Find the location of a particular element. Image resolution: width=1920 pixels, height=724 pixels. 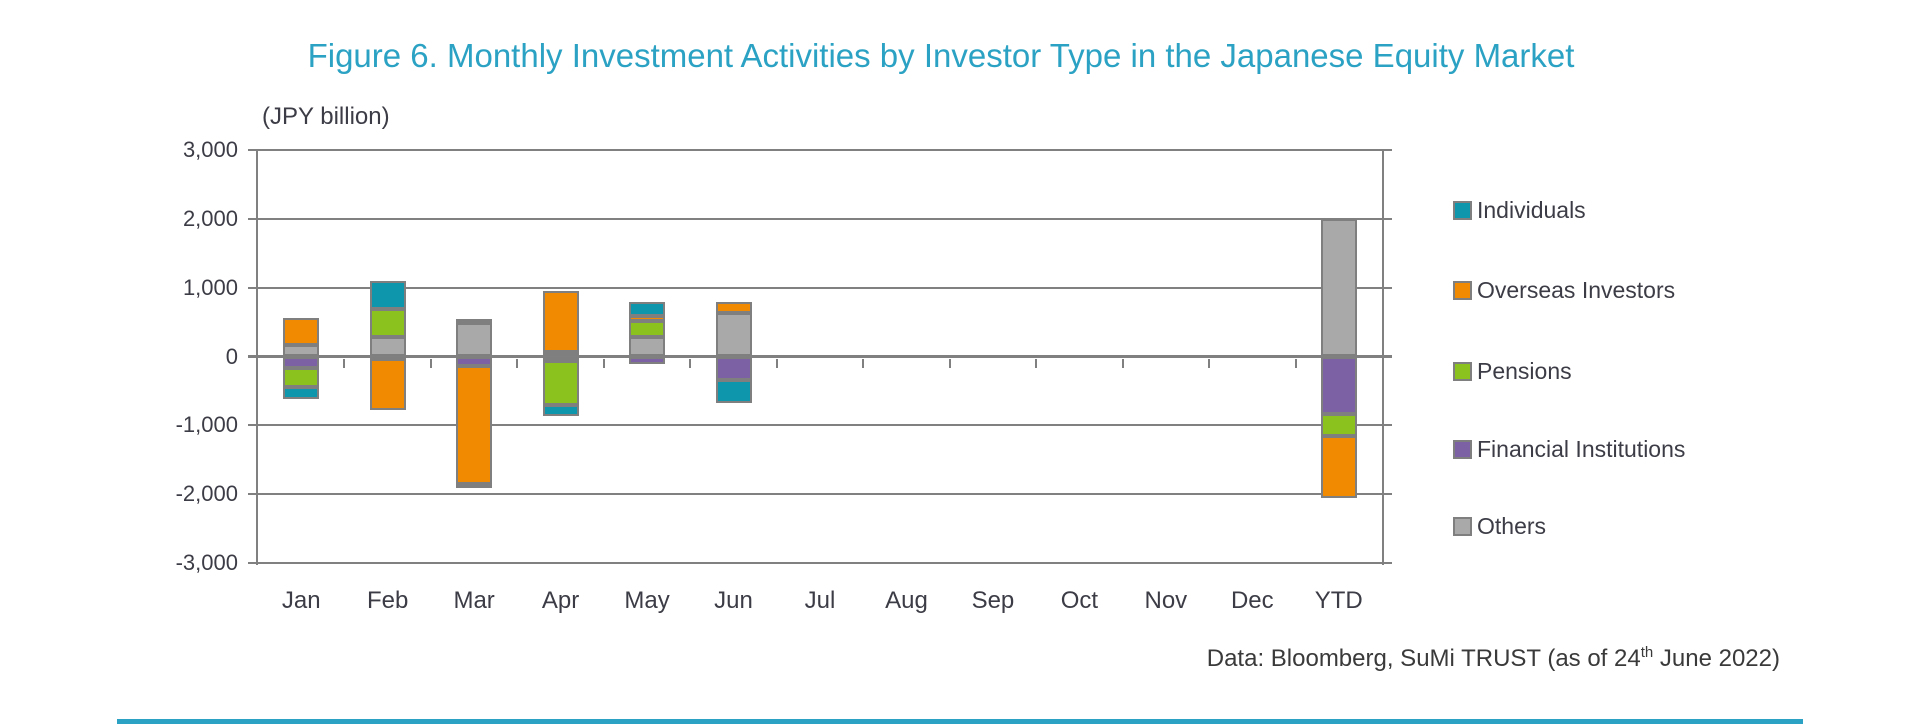

bar-segment-overseas-investors-jan is located at coordinates (301, 331).